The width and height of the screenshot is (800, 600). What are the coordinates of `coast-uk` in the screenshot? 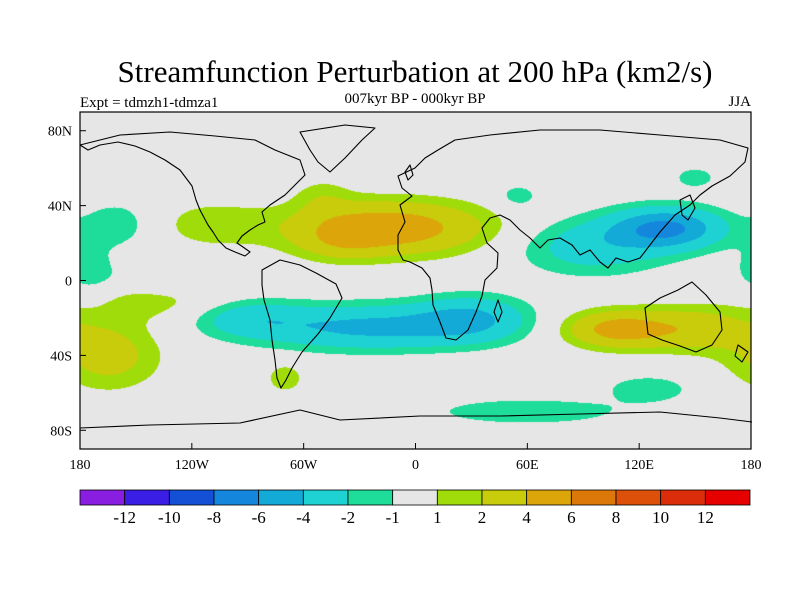 It's located at (409, 172).